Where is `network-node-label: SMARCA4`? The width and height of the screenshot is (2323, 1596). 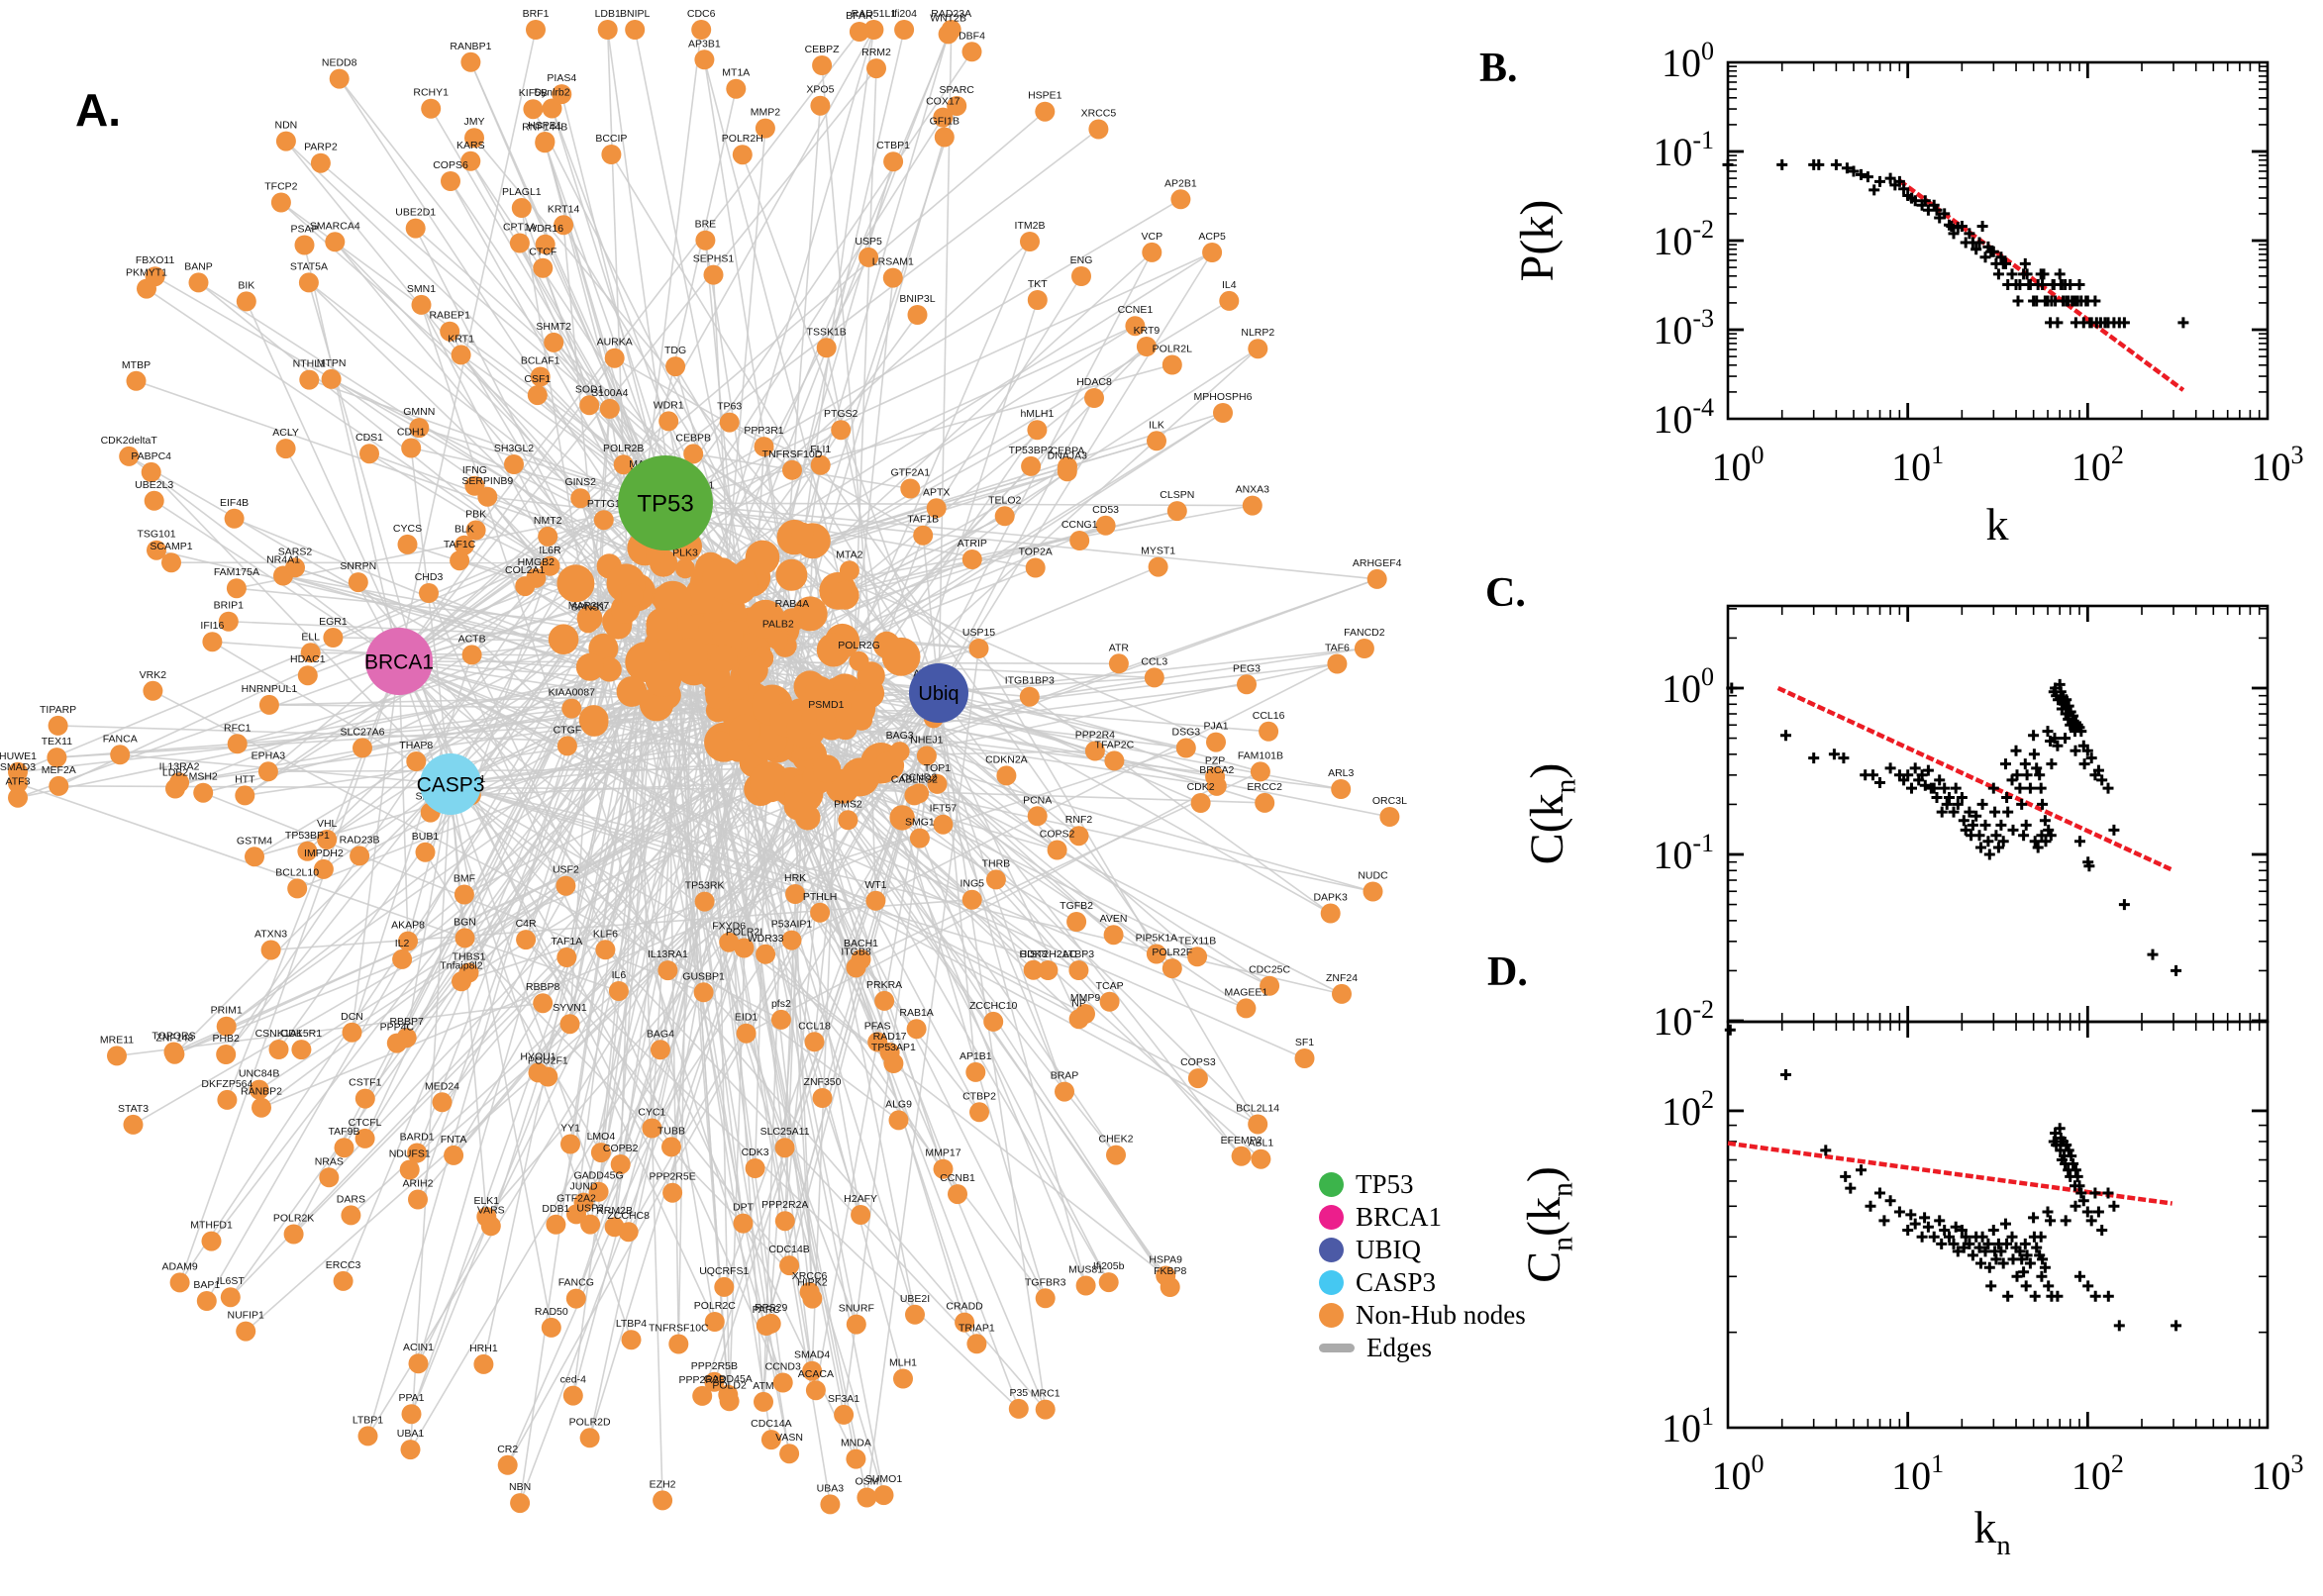
network-node-label: SMARCA4 is located at coordinates (335, 226).